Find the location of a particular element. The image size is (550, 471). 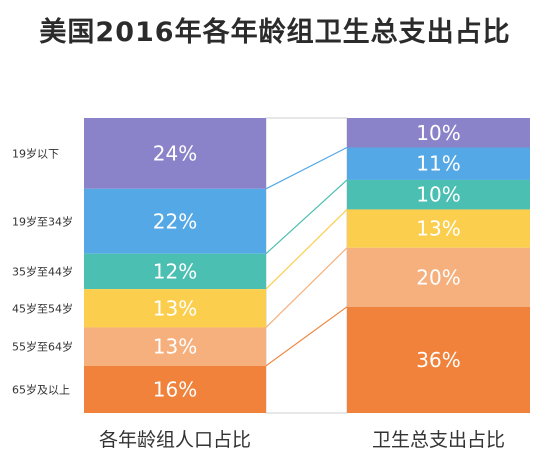

category-label: 19岁至34岁 is located at coordinates (42, 221).